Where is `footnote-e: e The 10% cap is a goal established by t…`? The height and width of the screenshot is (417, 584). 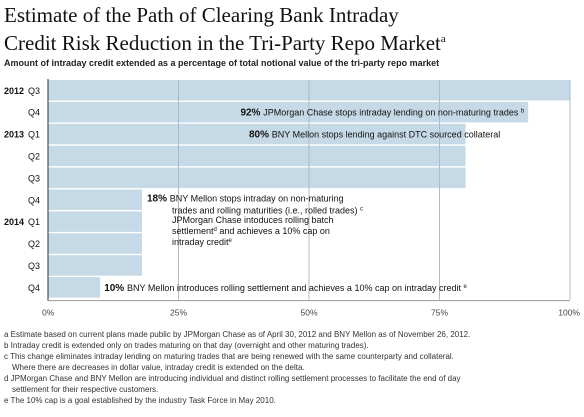
footnote-e: e The 10% cap is a goal established by t… is located at coordinates (140, 400).